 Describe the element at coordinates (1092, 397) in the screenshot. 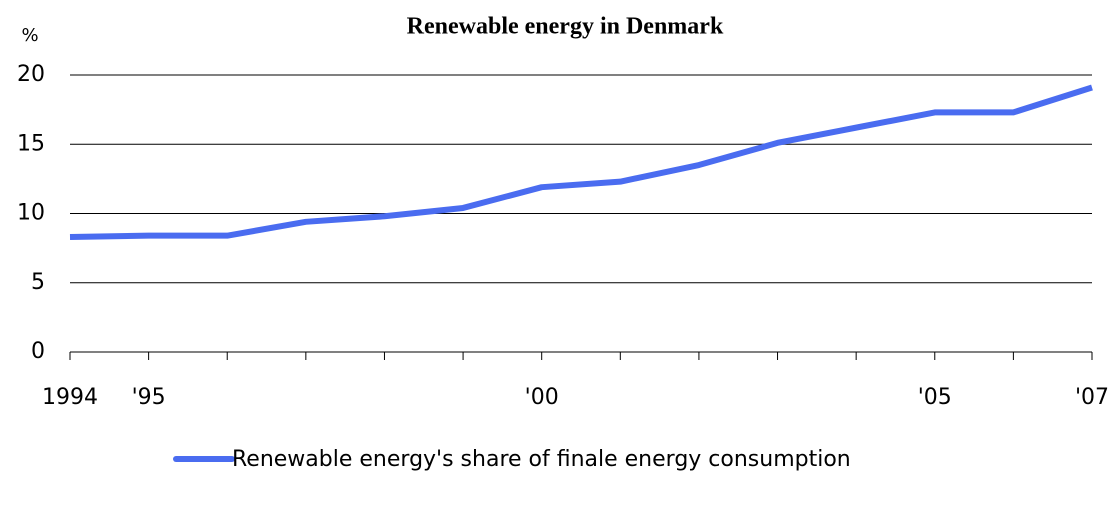

I see `x-tick-label: '07` at that location.